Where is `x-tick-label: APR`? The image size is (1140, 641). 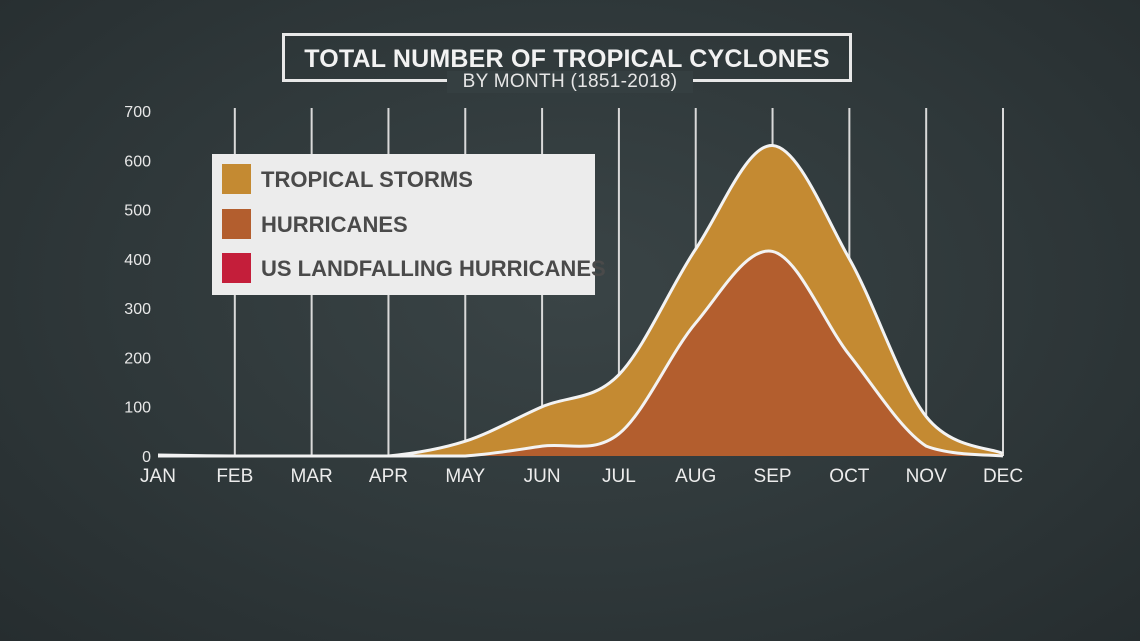 x-tick-label: APR is located at coordinates (388, 476).